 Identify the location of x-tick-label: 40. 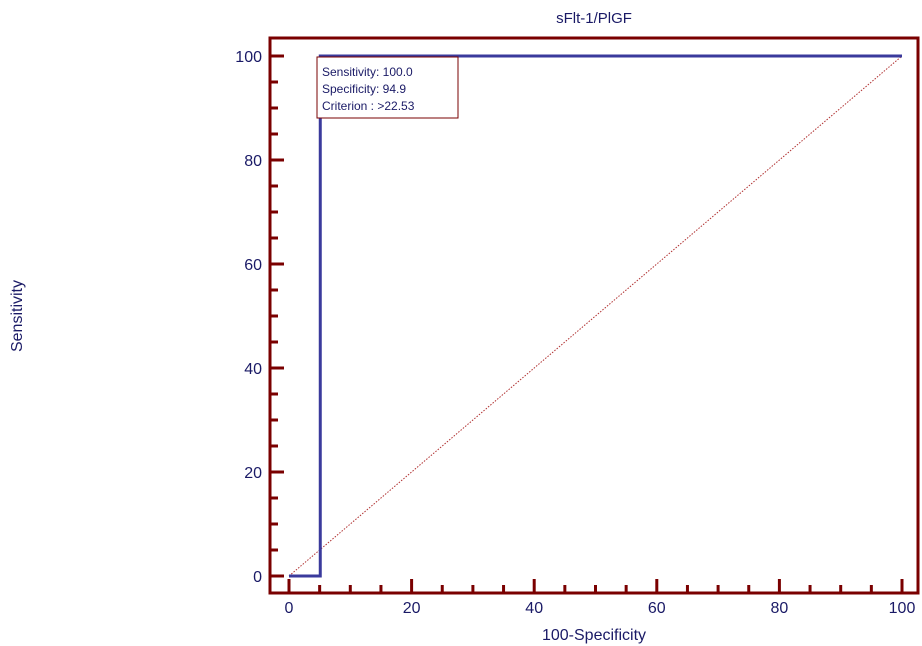
(534, 608).